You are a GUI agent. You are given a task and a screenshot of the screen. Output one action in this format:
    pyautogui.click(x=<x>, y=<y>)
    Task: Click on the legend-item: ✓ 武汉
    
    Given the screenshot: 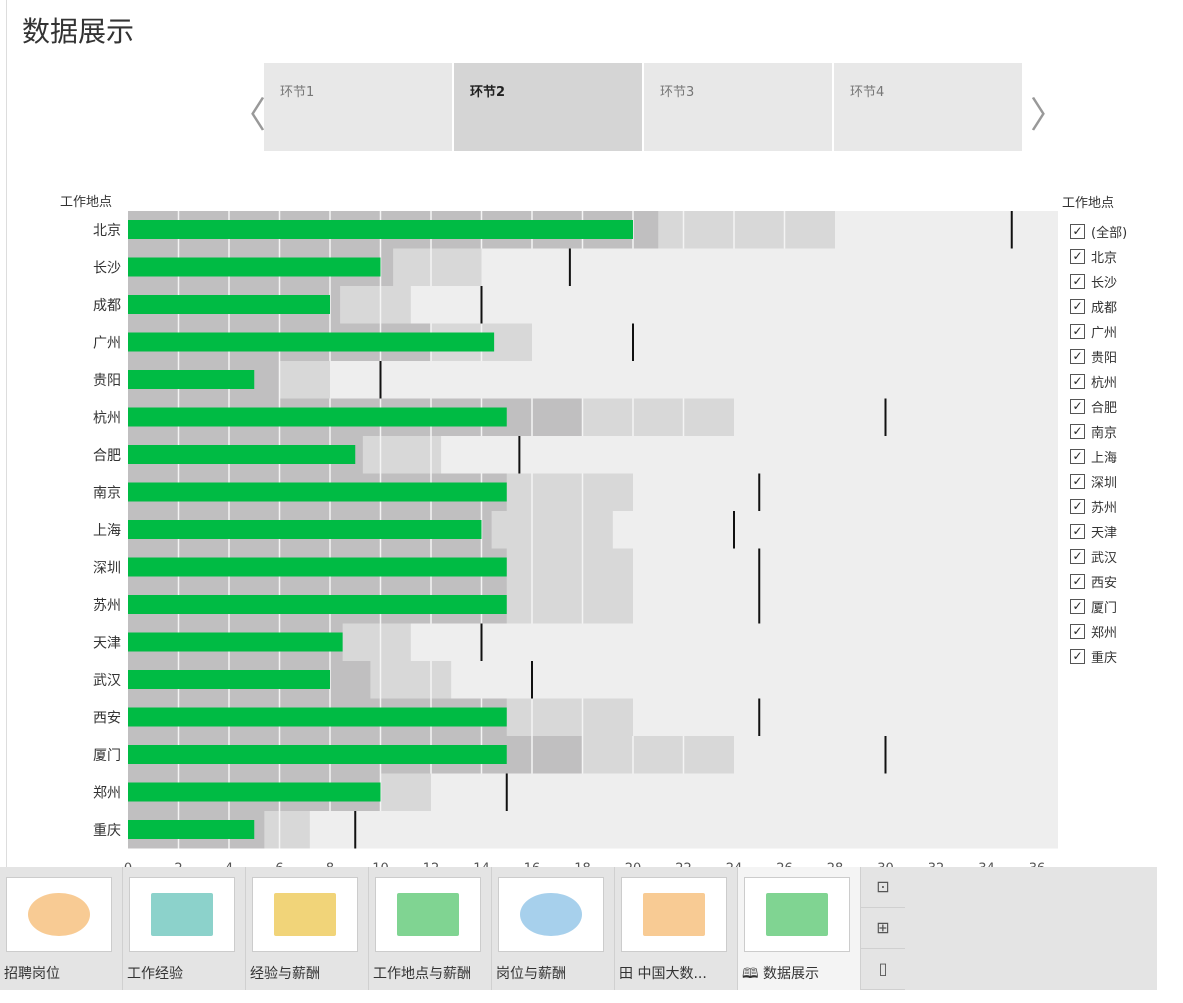 What is the action you would take?
    pyautogui.click(x=1094, y=556)
    